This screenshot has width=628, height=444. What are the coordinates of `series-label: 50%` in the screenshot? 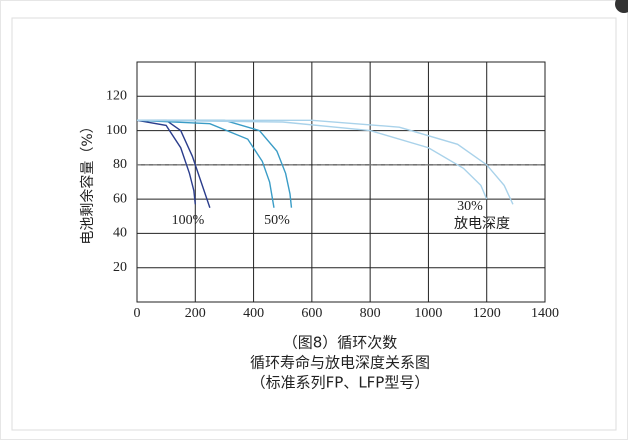 It's located at (277, 220).